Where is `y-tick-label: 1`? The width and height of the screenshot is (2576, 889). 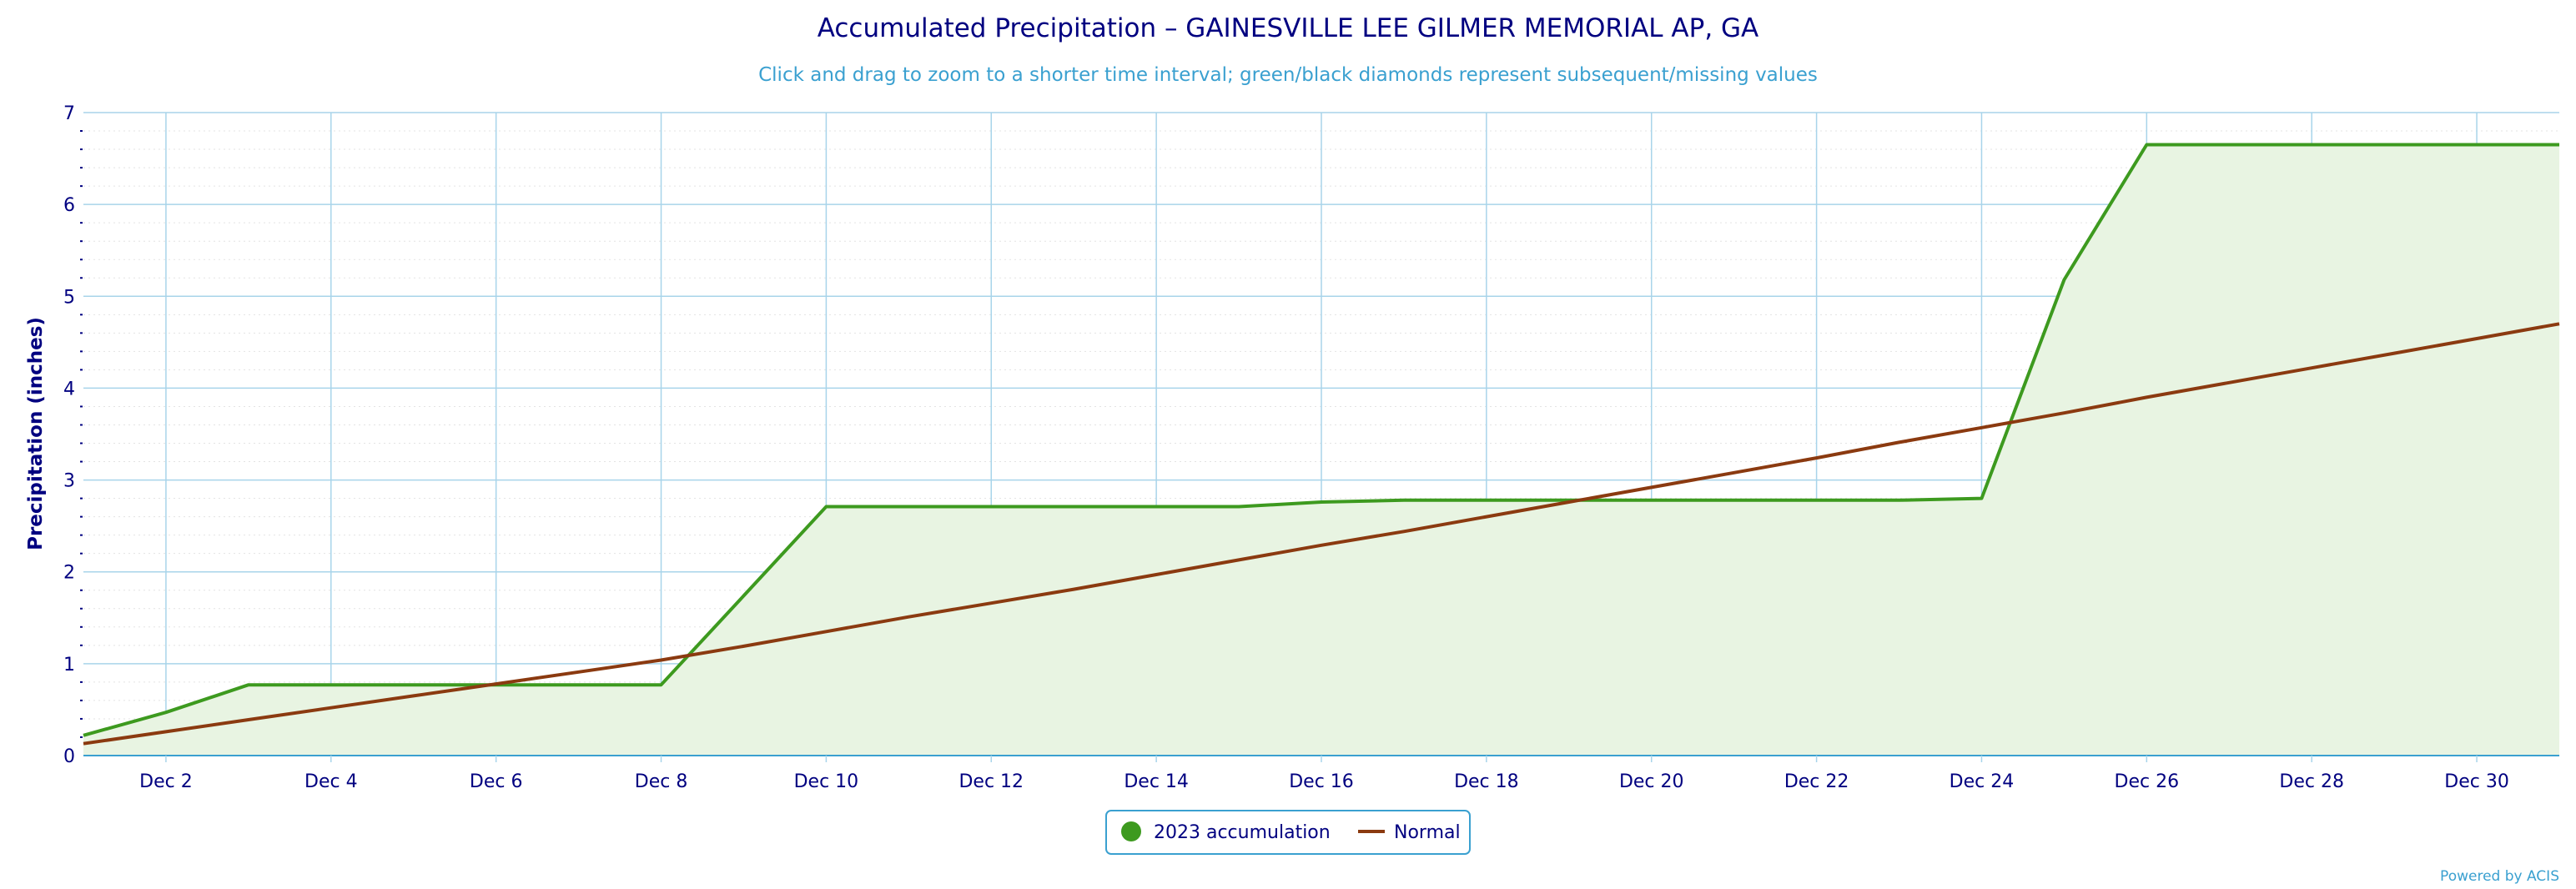 y-tick-label: 1 is located at coordinates (69, 665).